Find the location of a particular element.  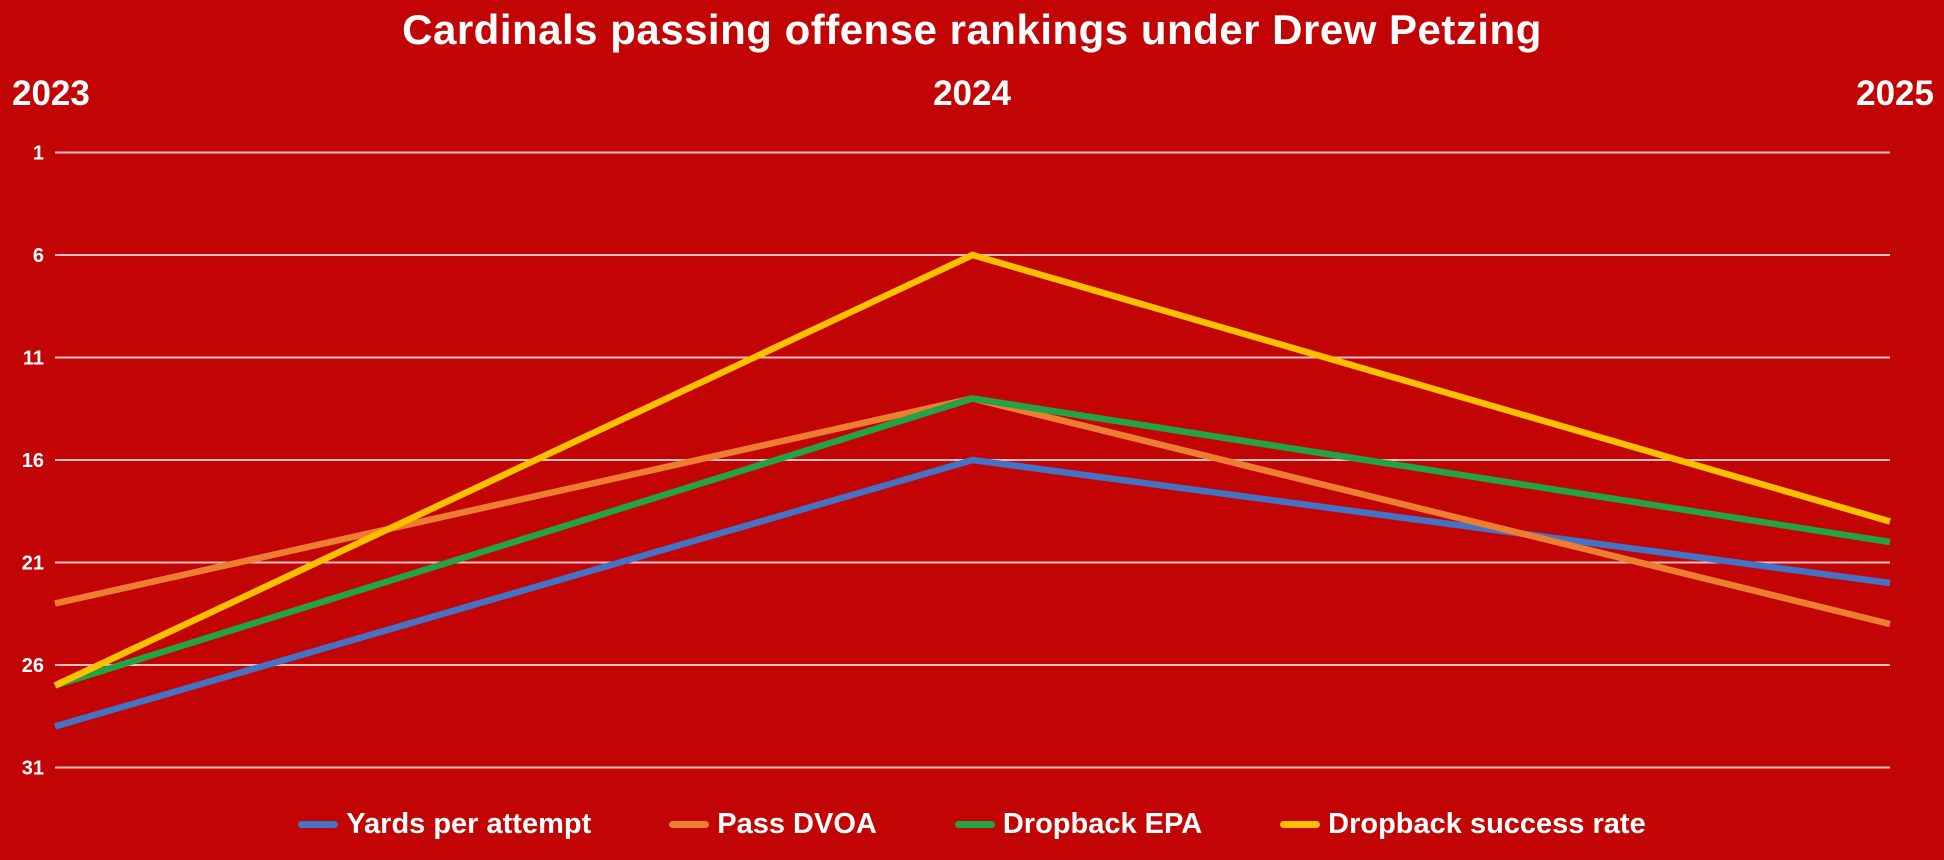

y-tick-label-11: 11 is located at coordinates (33, 359).